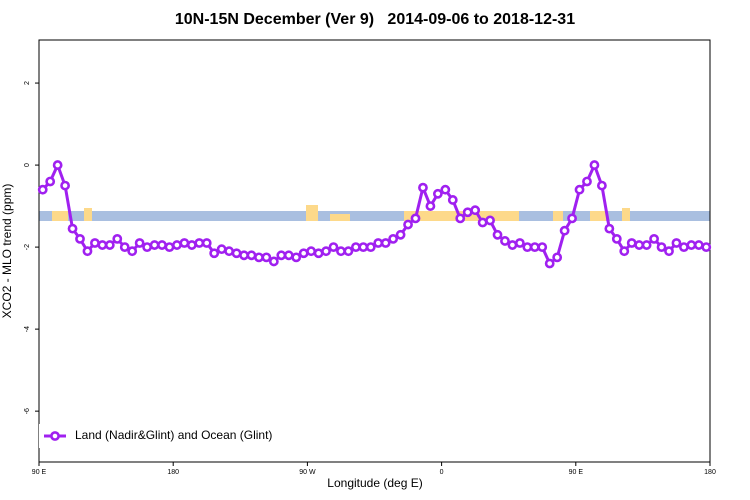  What do you see at coordinates (27, 411) in the screenshot?
I see `y-tick-label: -6` at bounding box center [27, 411].